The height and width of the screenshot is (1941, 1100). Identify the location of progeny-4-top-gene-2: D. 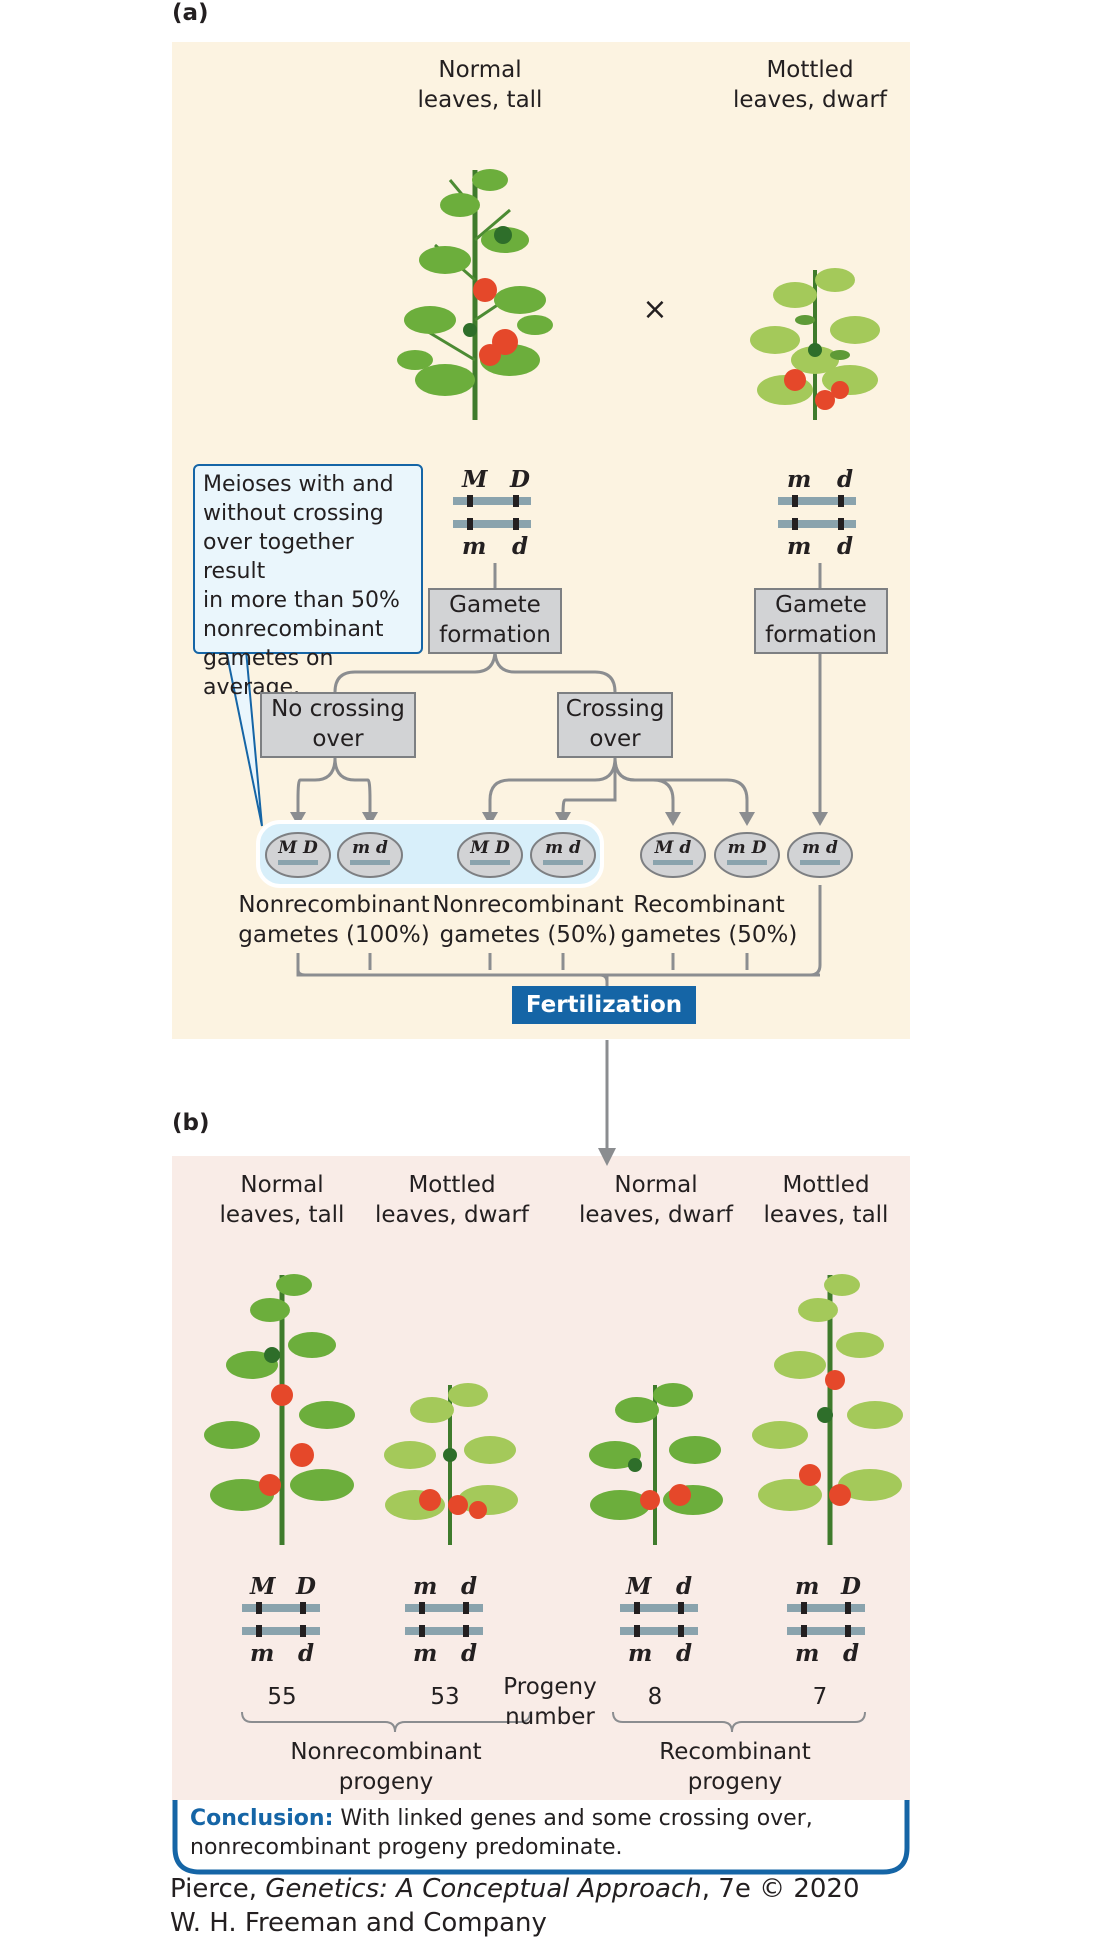
(851, 1586).